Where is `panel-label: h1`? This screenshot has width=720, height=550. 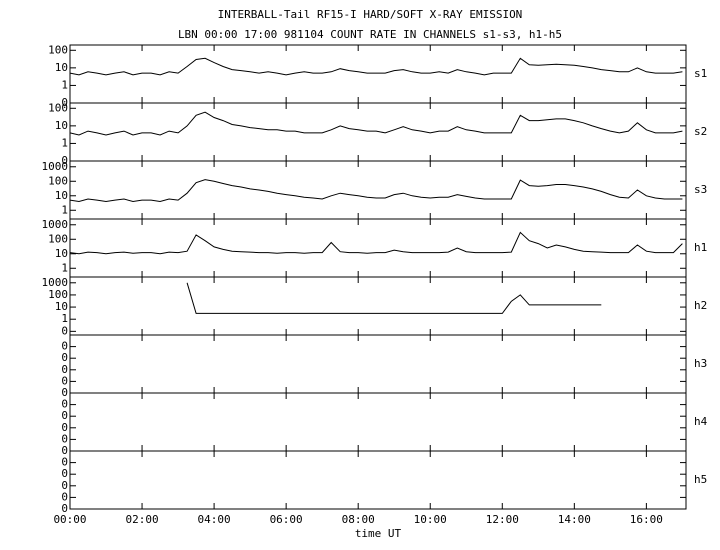
panel-label: h1 is located at coordinates (700, 247).